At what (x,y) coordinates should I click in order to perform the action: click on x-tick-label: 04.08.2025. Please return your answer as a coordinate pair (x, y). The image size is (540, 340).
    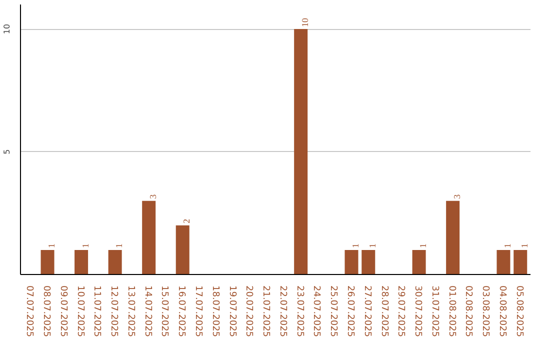
    Looking at the image, I should click on (501, 312).